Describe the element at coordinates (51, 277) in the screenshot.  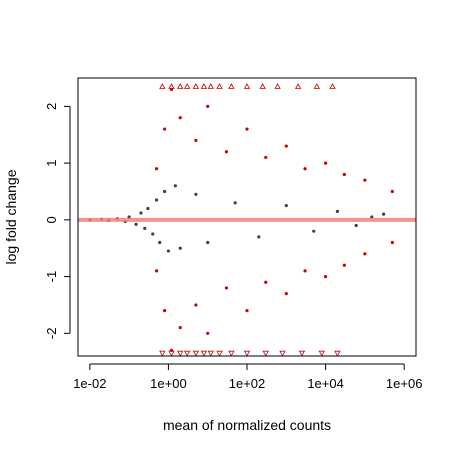
I see `y-tick-label-1: -1` at that location.